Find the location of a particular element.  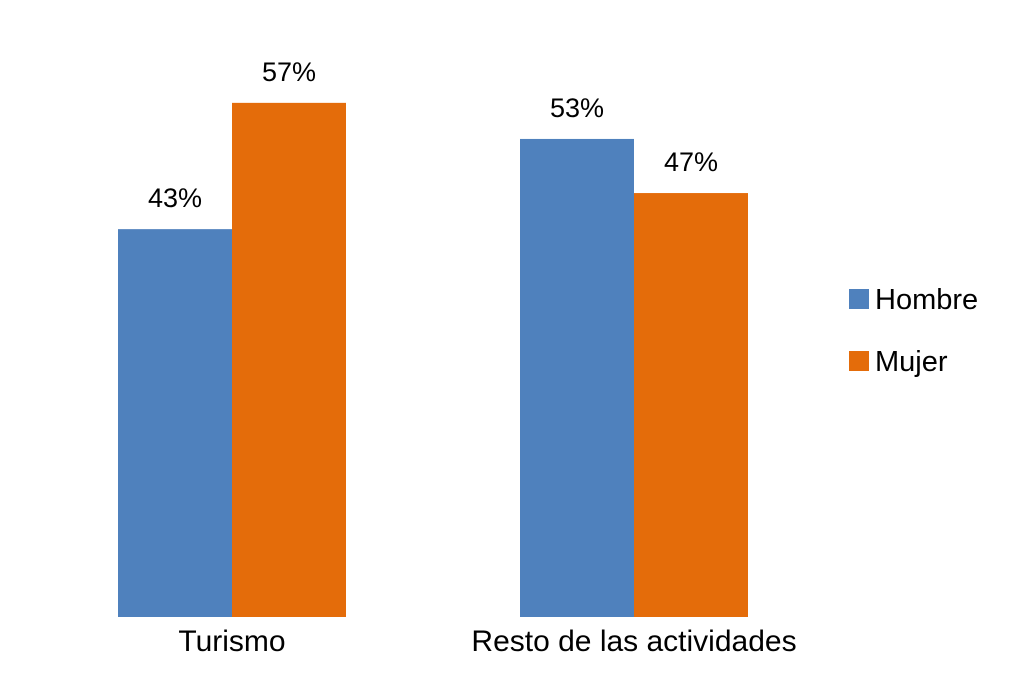

legend-swatch-hombre is located at coordinates (859, 299).